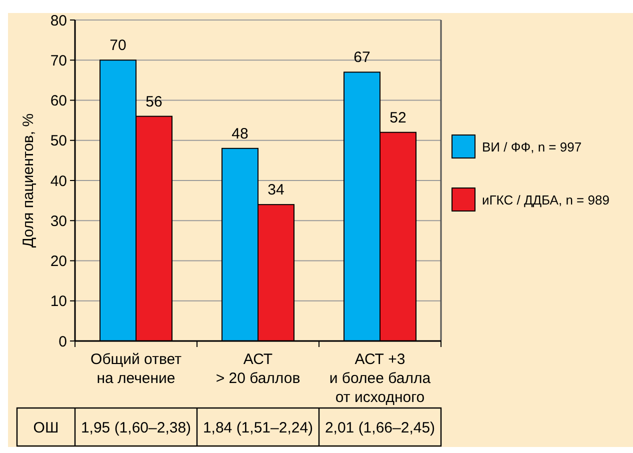 The image size is (633, 453). Describe the element at coordinates (58, 301) in the screenshot. I see `y-tick-label: 10` at that location.